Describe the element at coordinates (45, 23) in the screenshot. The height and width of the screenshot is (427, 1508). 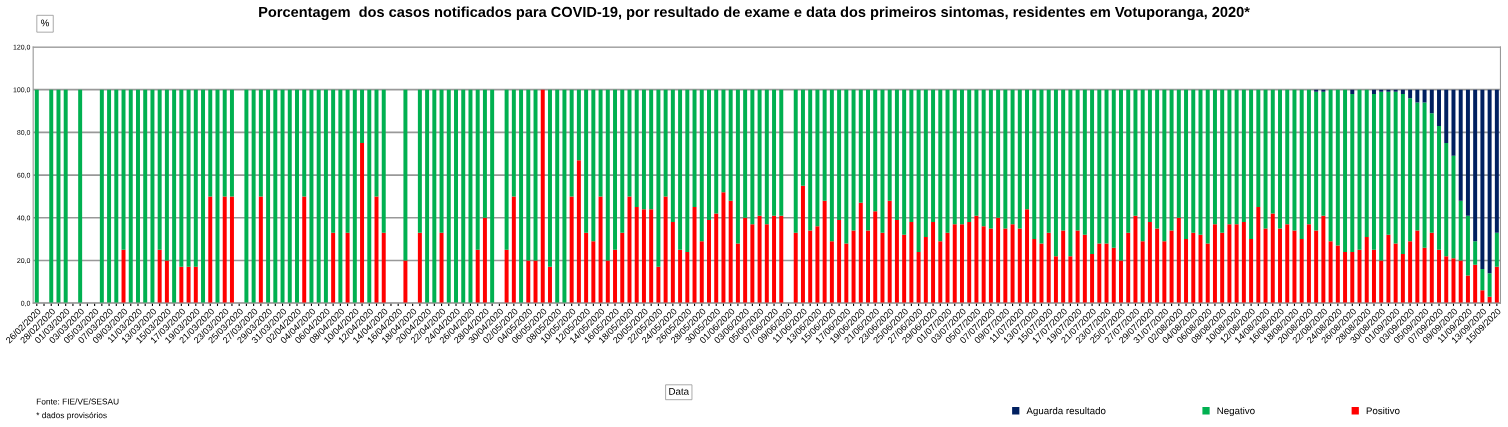
I see `y-axis-title: %` at that location.